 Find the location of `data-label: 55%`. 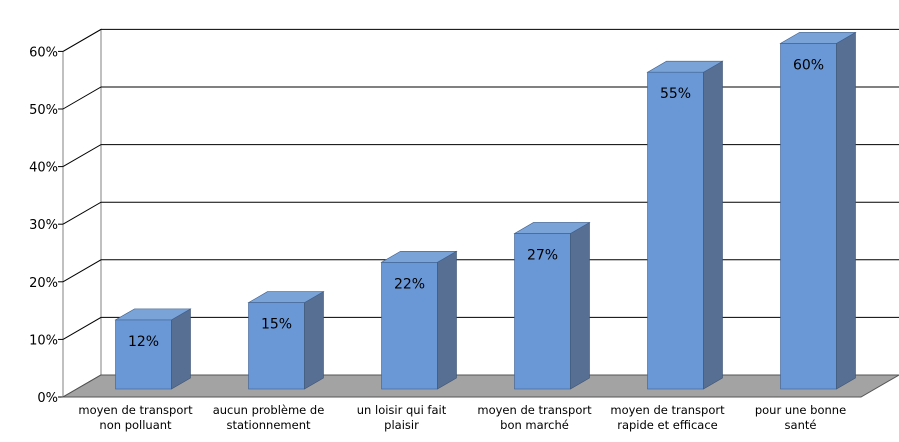

data-label: 55% is located at coordinates (675, 94).